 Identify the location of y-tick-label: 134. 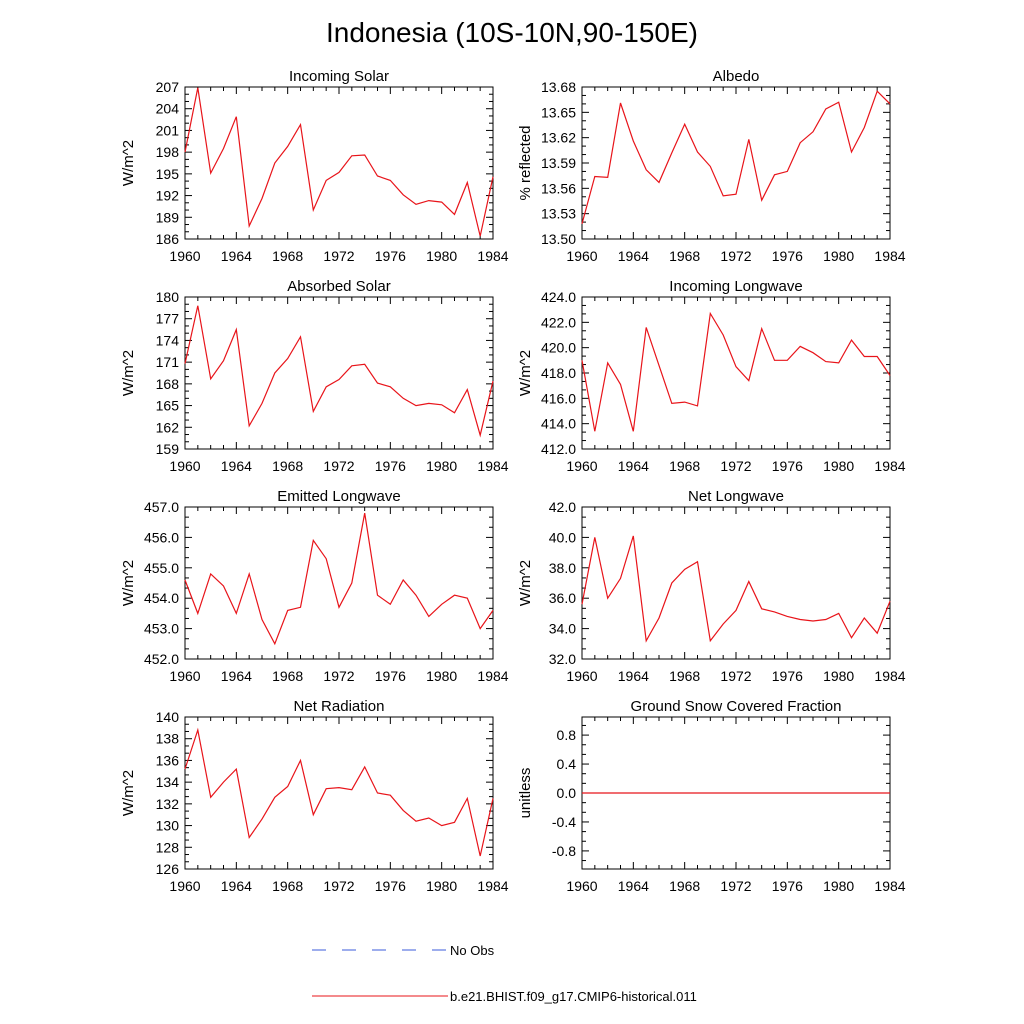
(168, 782).